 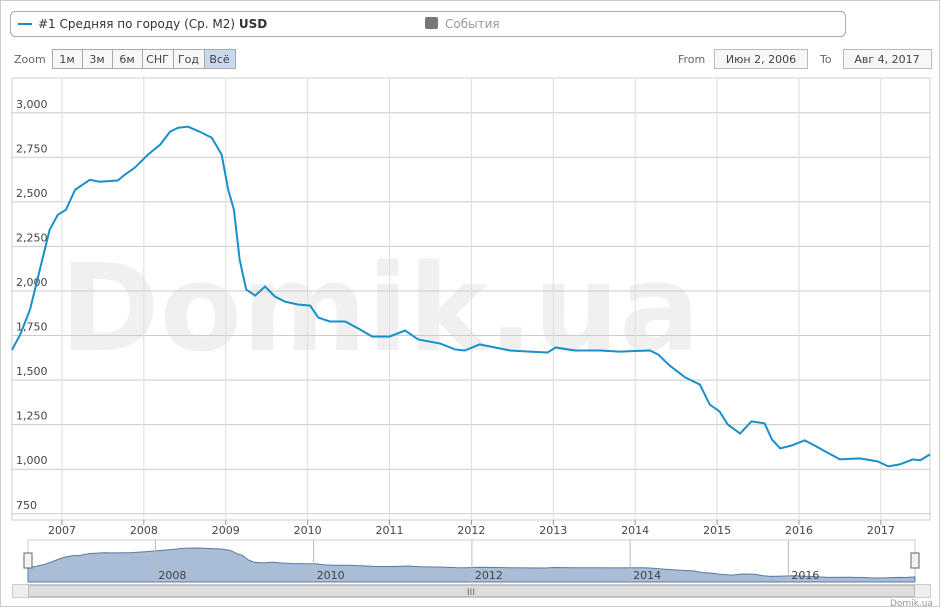 What do you see at coordinates (66, 59) in the screenshot?
I see `zoom-button-label: 1м` at bounding box center [66, 59].